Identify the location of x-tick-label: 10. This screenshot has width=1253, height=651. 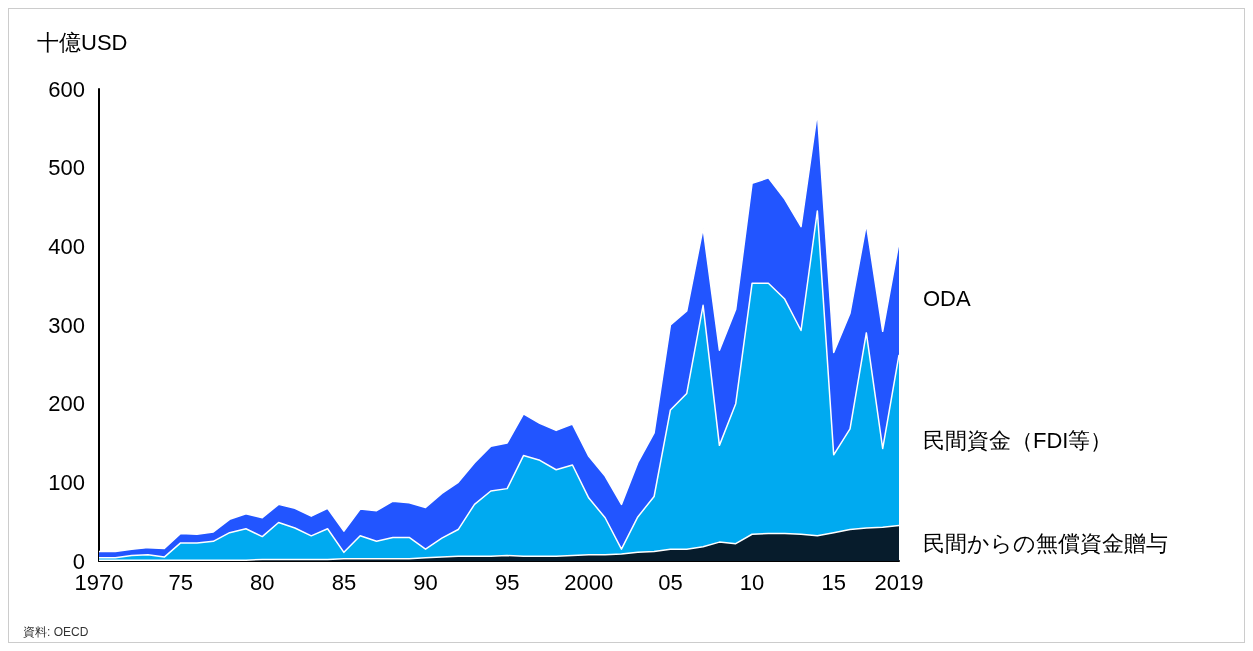
(752, 582).